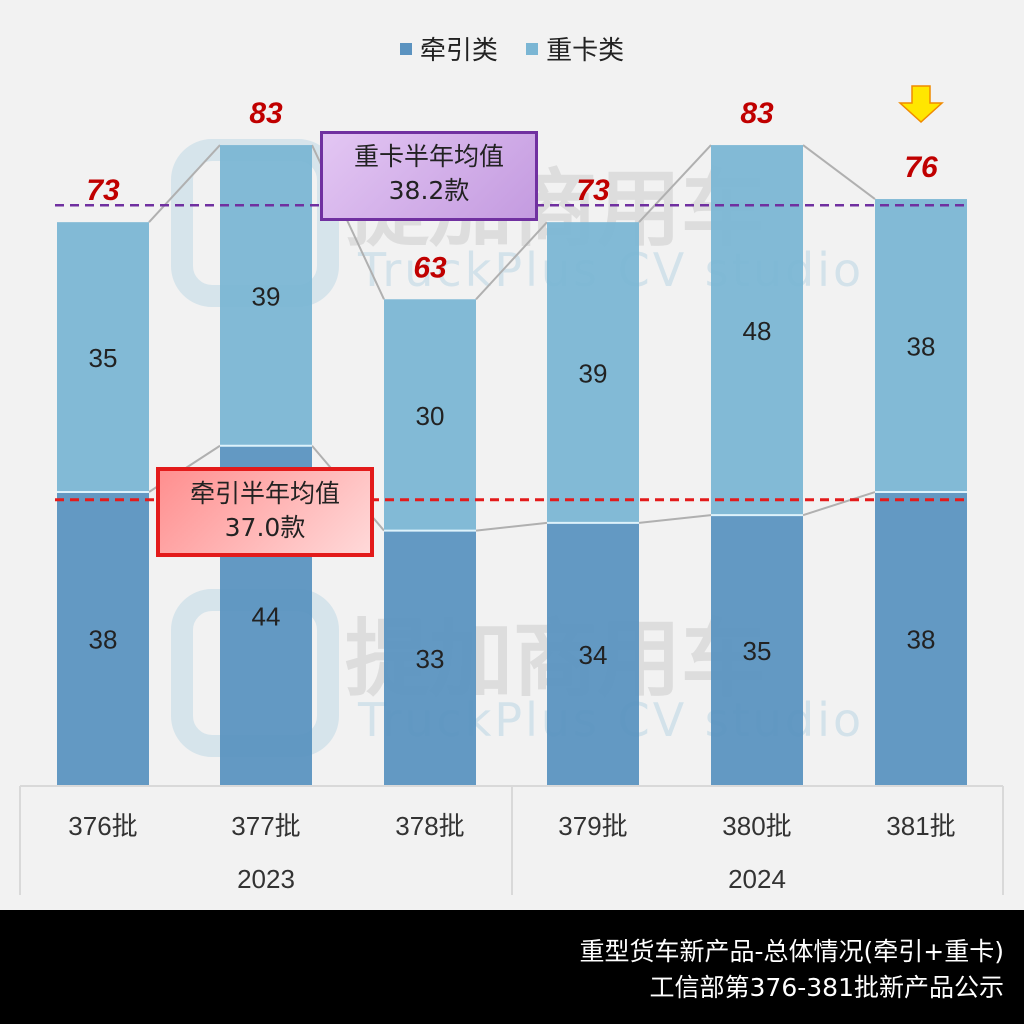  Describe the element at coordinates (102, 826) in the screenshot. I see `x-tick-label: 376批` at that location.